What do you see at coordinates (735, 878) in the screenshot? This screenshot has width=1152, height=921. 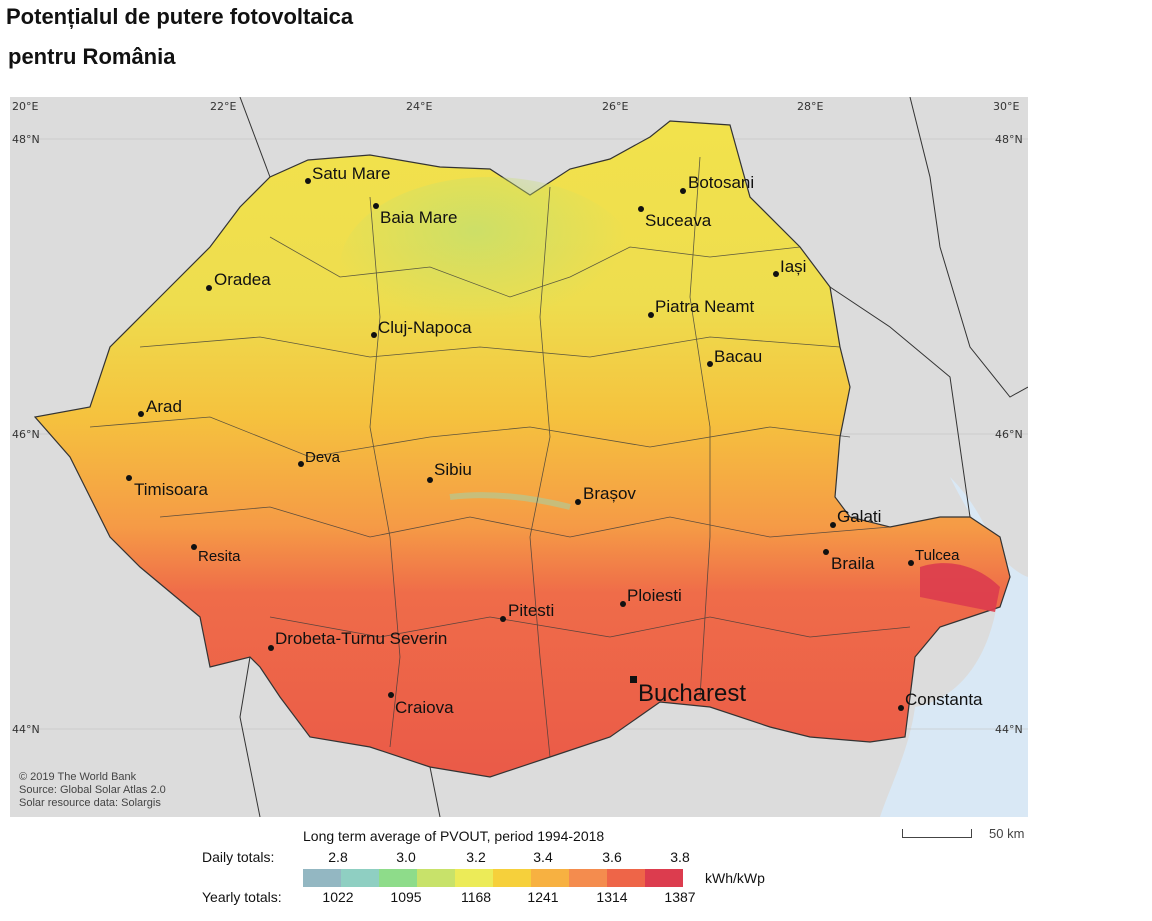 I see `legend-unit: kWh/kWp` at bounding box center [735, 878].